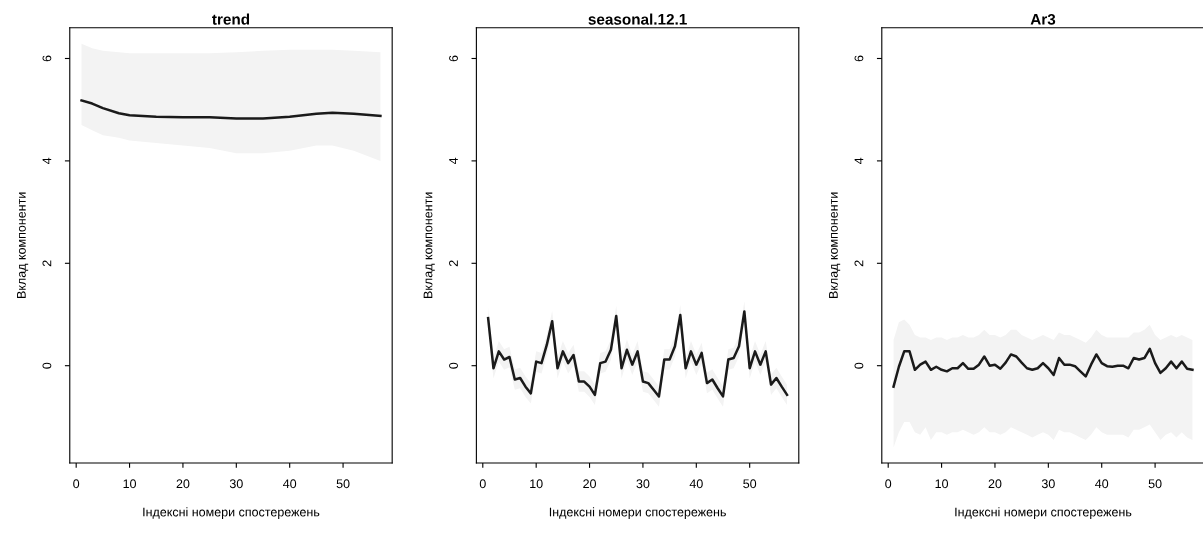 The image size is (1203, 534). I want to click on chart-title: trend, so click(231, 19).